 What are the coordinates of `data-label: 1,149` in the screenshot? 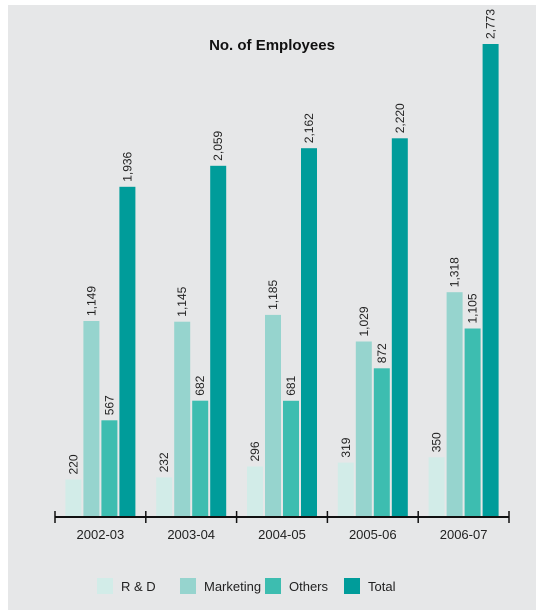 It's located at (91, 301).